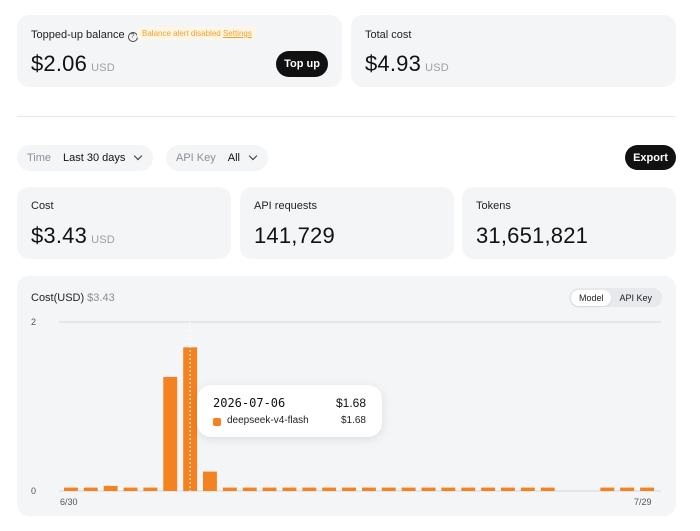 Image resolution: width=700 pixels, height=531 pixels. I want to click on time-filter-label: Time, so click(39, 158).